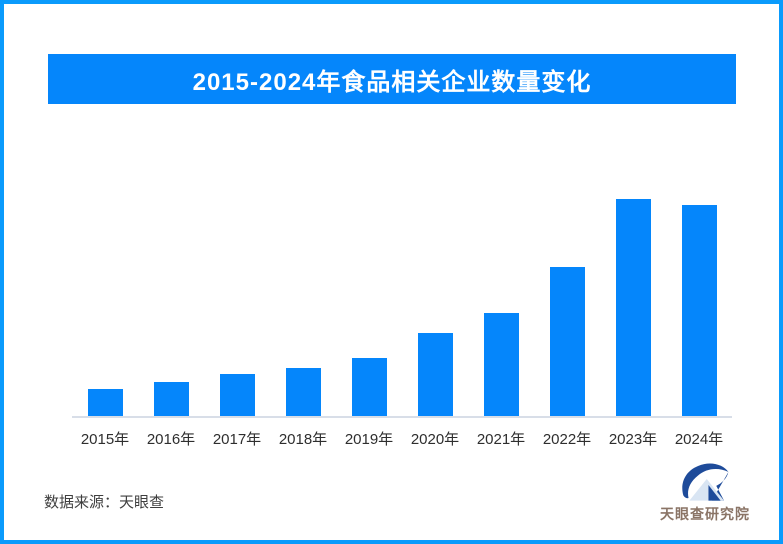 The width and height of the screenshot is (783, 544). Describe the element at coordinates (705, 482) in the screenshot. I see `tianyancha-eye-icon` at that location.